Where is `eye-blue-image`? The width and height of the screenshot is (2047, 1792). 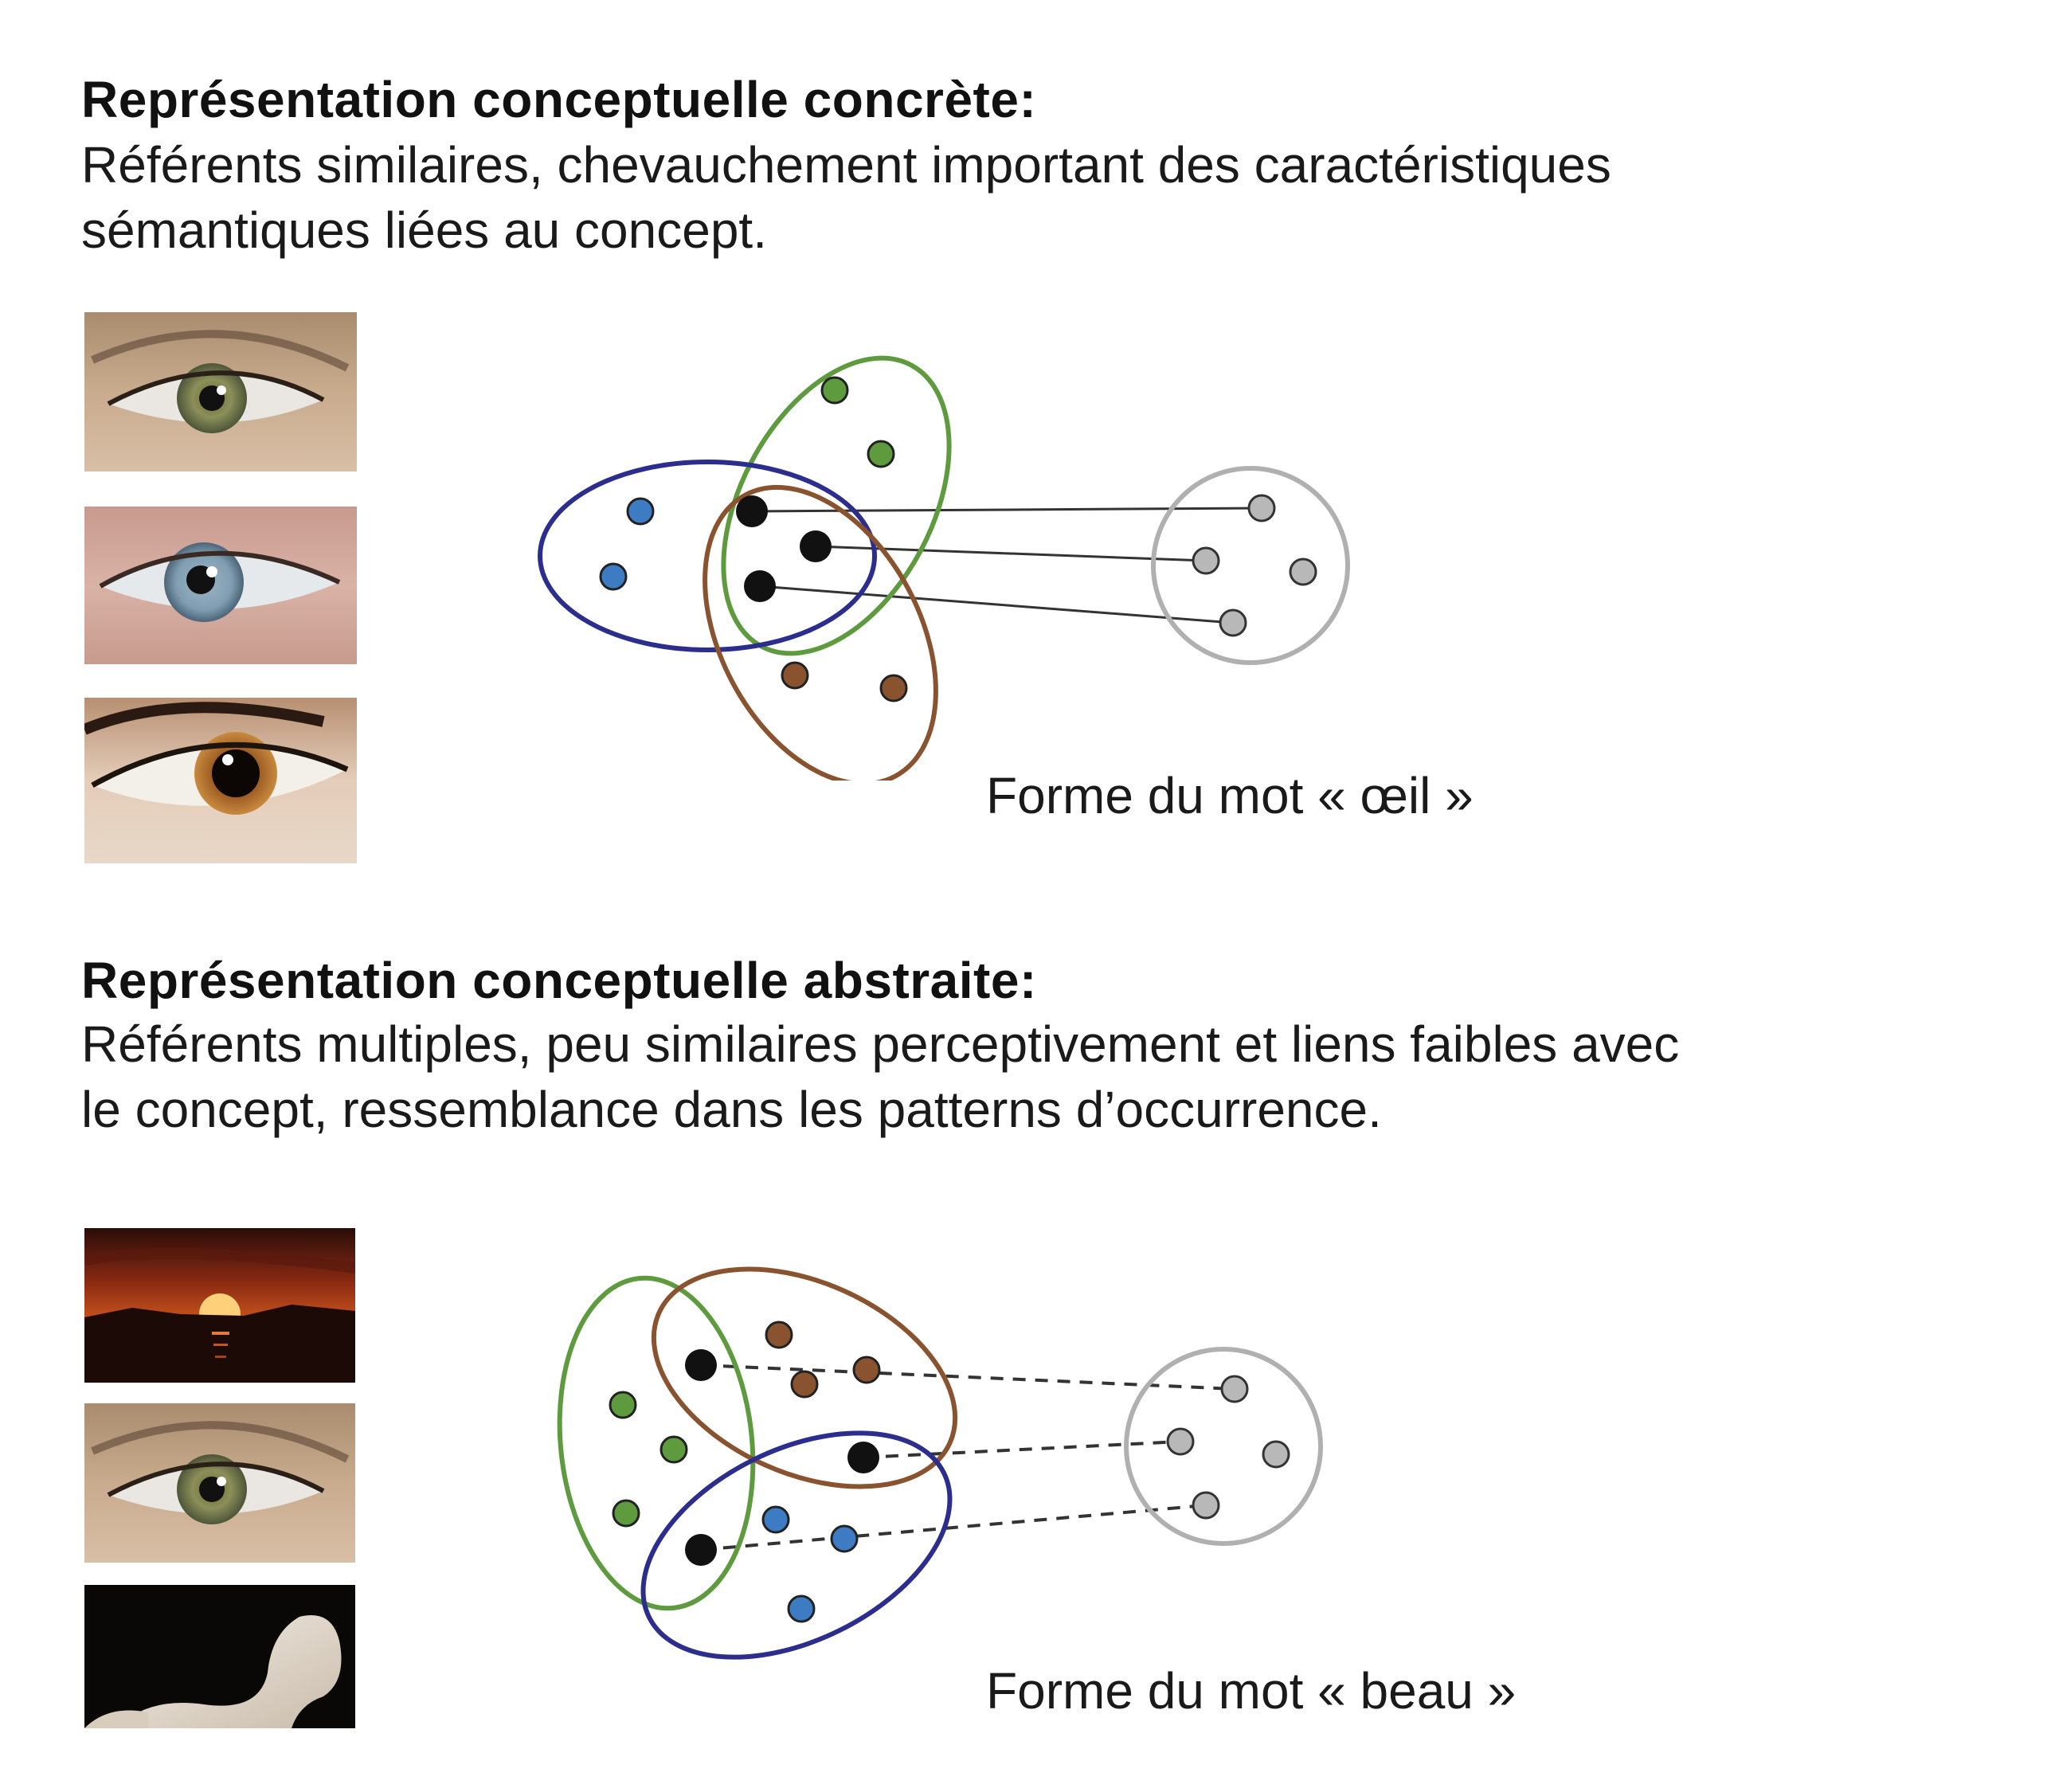
eye-blue-image is located at coordinates (220, 585).